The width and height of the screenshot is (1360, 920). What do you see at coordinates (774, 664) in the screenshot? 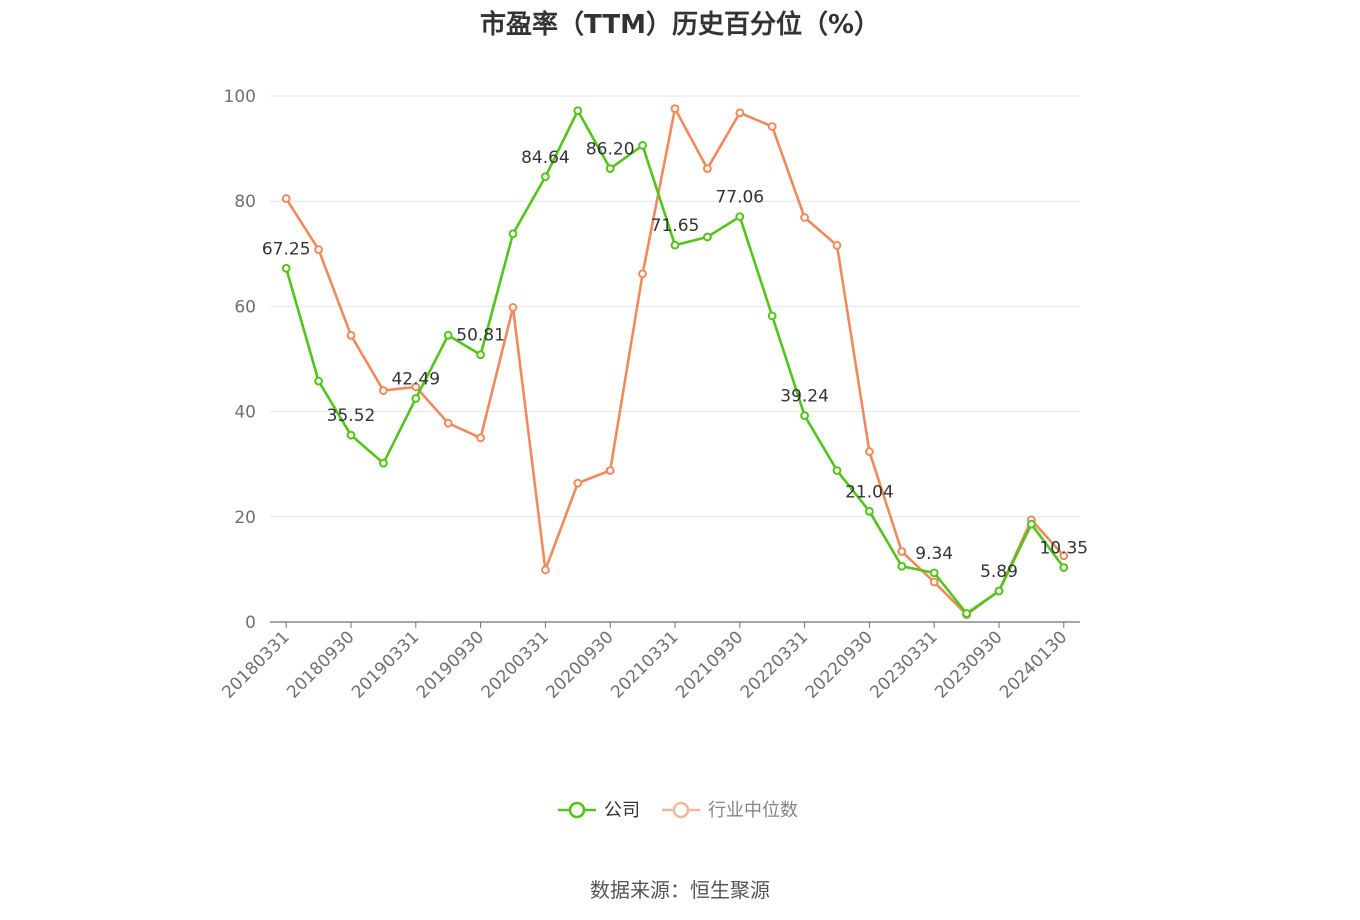
I see `x-tick-label: 20220331` at bounding box center [774, 664].